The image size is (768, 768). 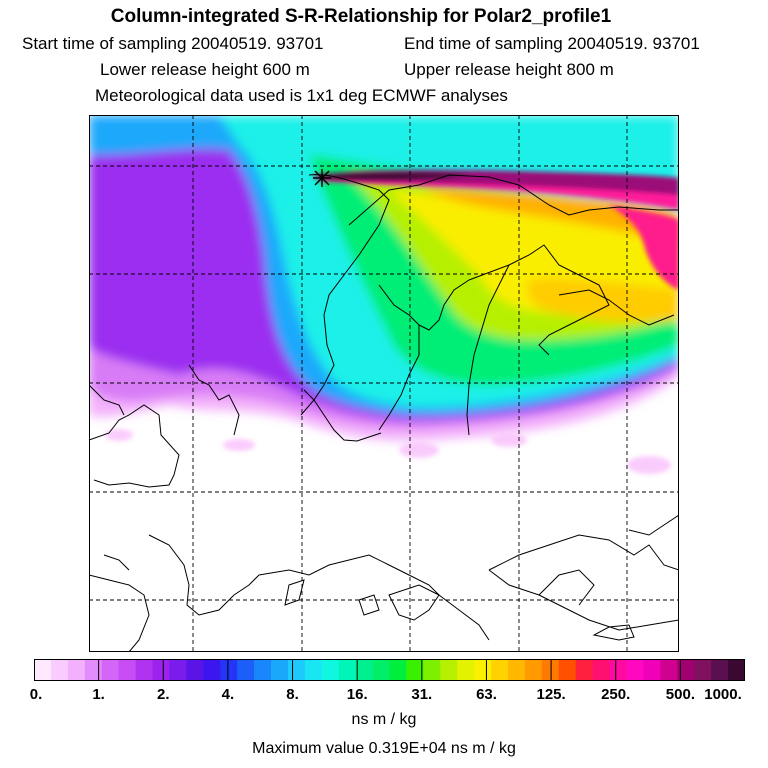 What do you see at coordinates (163, 694) in the screenshot?
I see `color-scale-tick-label: 2.` at bounding box center [163, 694].